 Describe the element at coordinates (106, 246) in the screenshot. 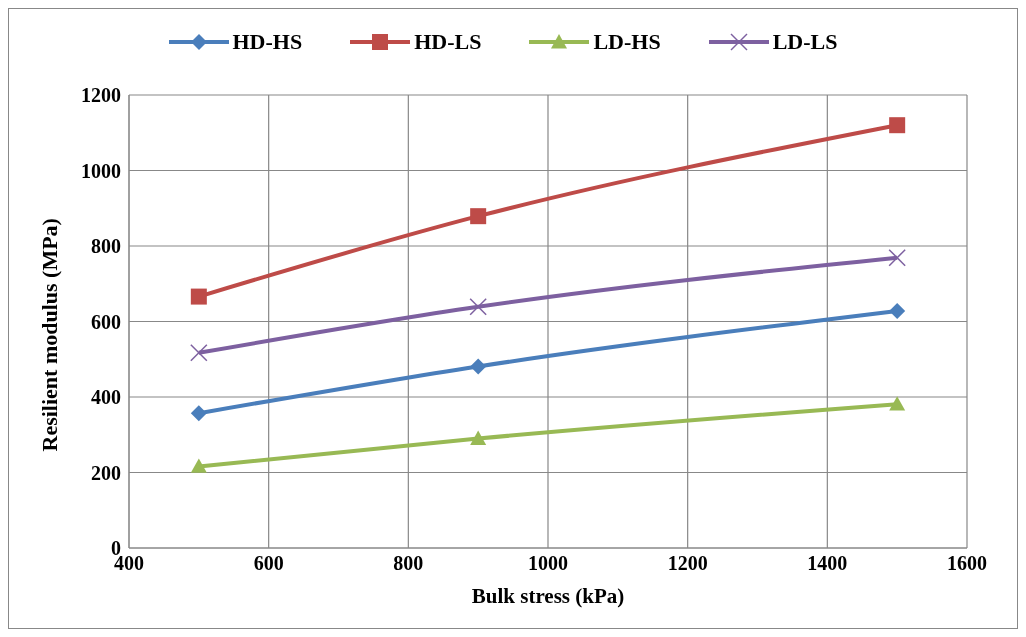

I see `y-tick-label: 800` at that location.